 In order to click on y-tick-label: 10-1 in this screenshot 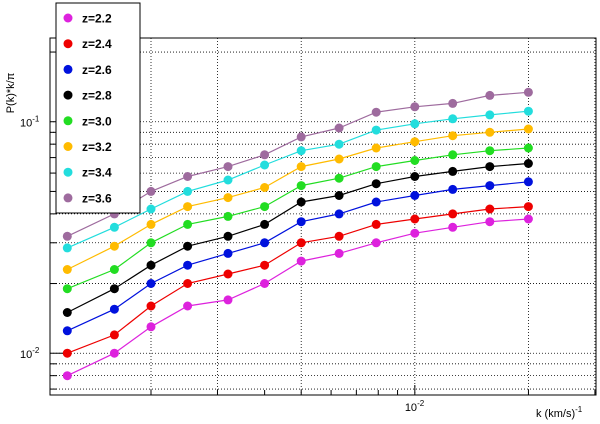, I will do `click(30, 122)`.